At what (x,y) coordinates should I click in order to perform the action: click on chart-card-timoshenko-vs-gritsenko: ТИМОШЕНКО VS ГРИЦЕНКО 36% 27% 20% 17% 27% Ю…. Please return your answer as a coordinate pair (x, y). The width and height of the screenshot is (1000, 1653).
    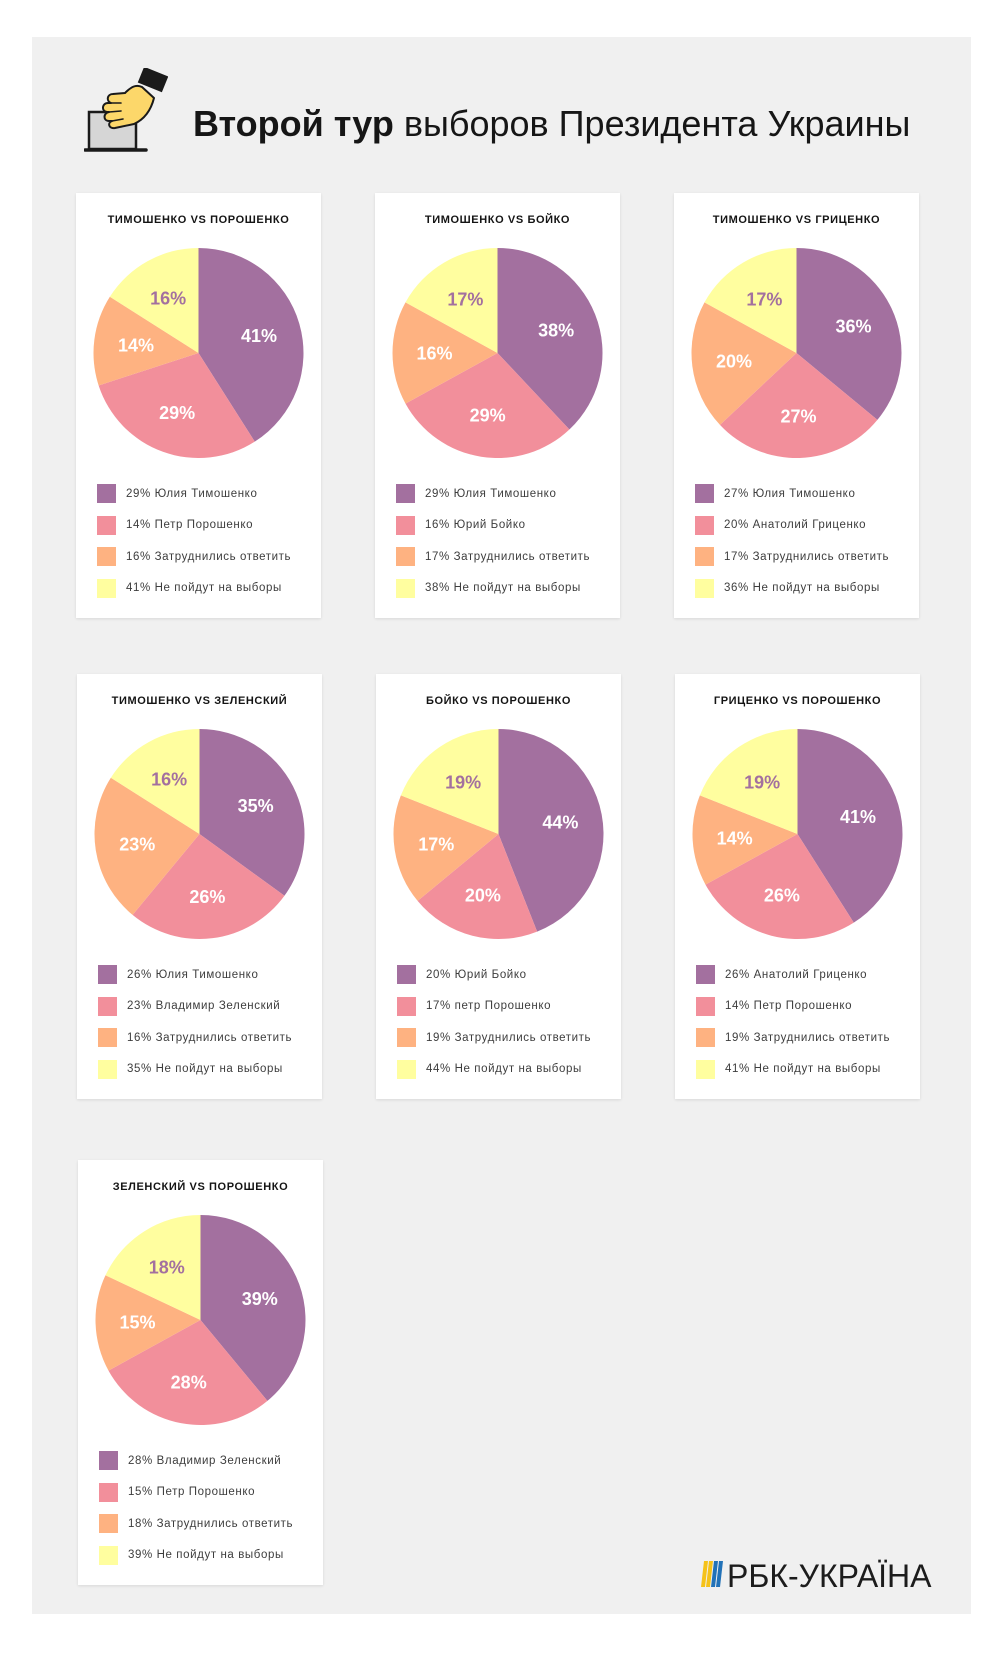
    Looking at the image, I should click on (796, 405).